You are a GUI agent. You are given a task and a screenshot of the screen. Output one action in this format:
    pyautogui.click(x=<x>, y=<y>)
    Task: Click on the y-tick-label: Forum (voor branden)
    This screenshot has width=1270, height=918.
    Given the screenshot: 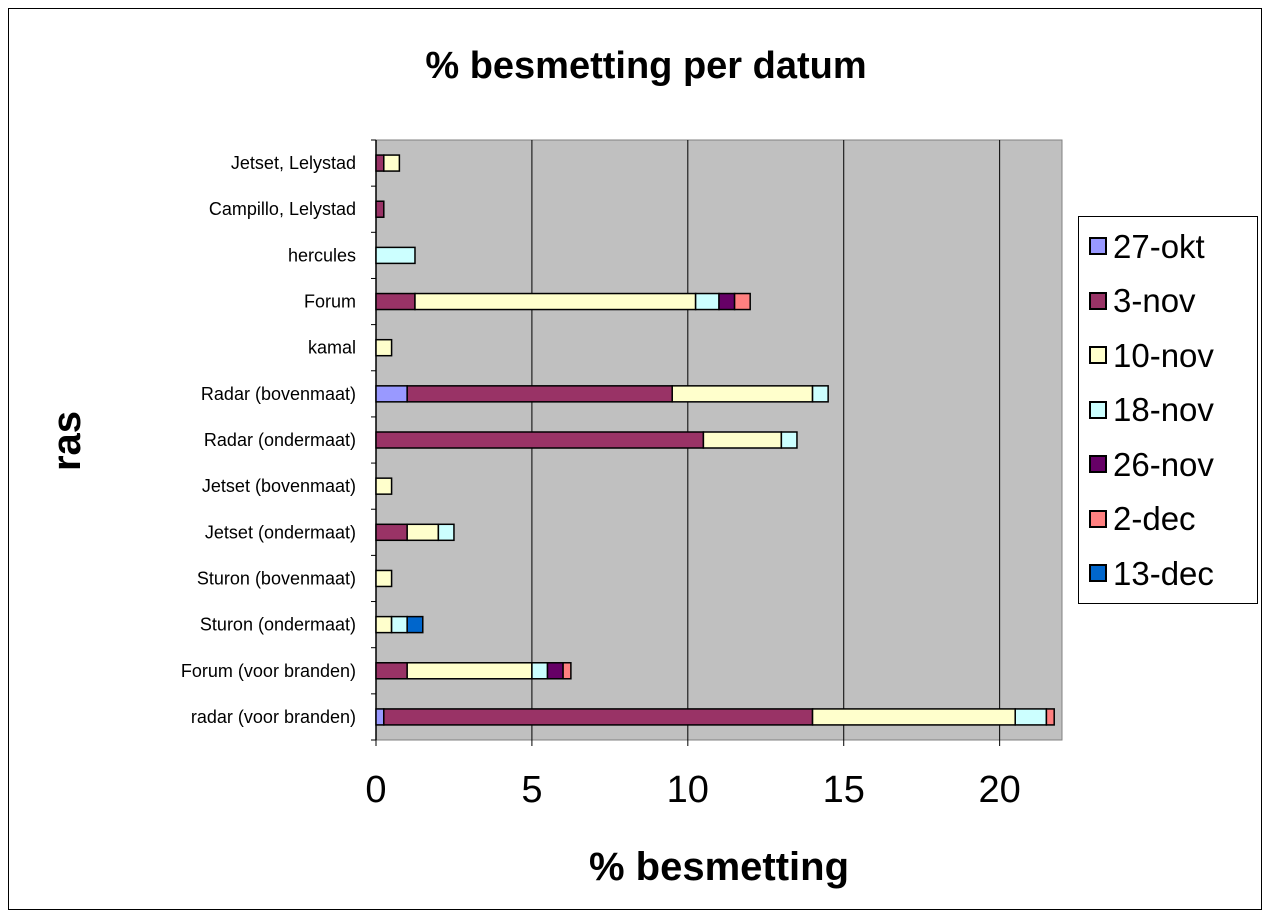 What is the action you would take?
    pyautogui.click(x=268, y=671)
    